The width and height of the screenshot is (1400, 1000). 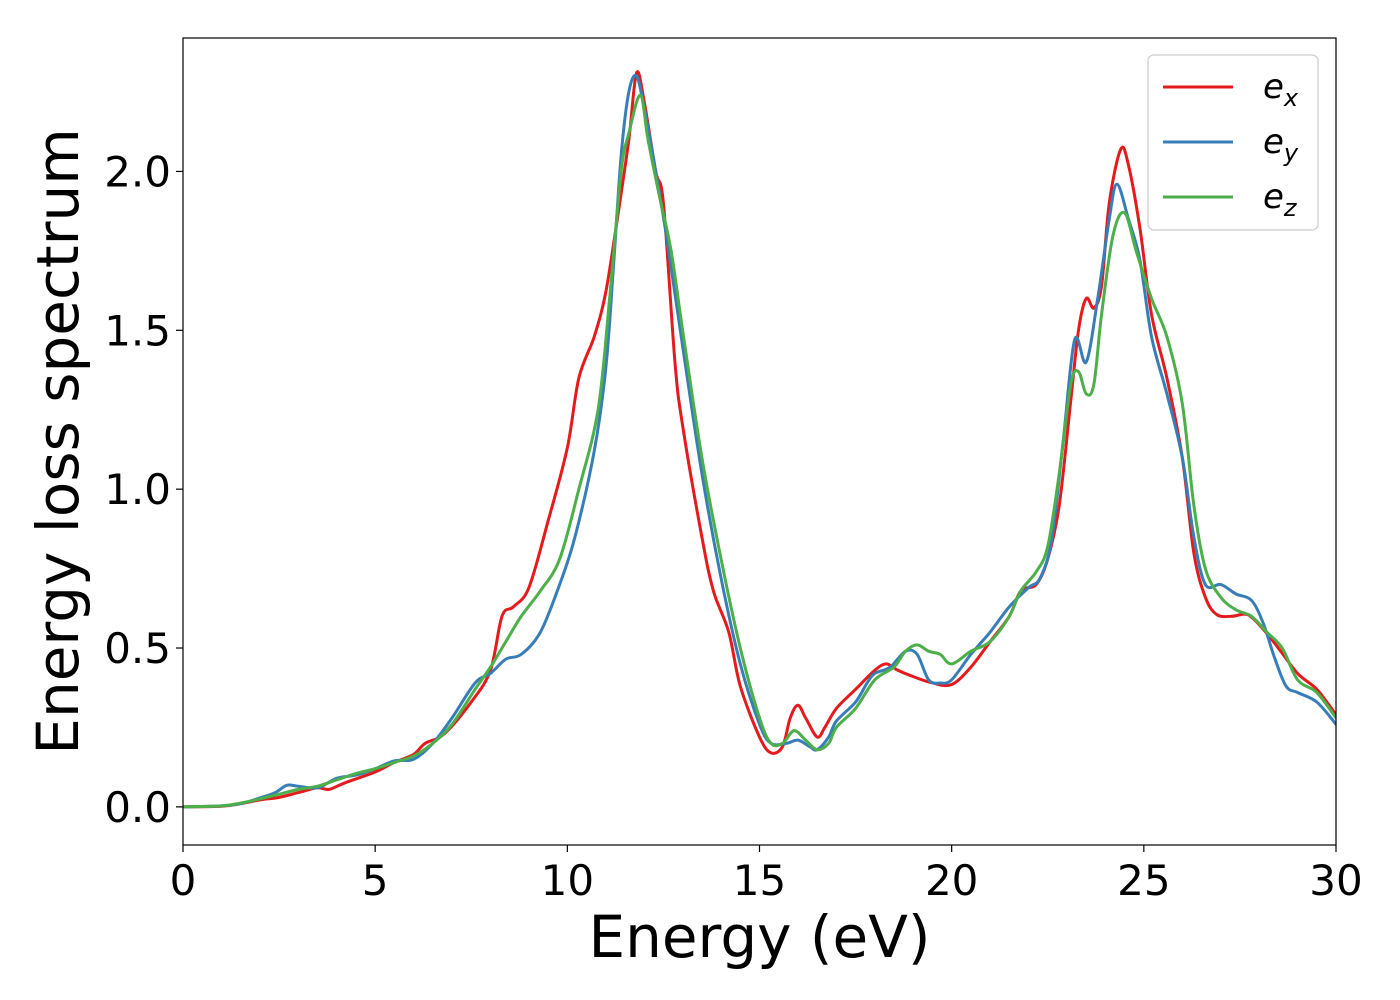 I want to click on x-axis-ticks: 0 5 10 15 20 25 30, so click(x=766, y=875).